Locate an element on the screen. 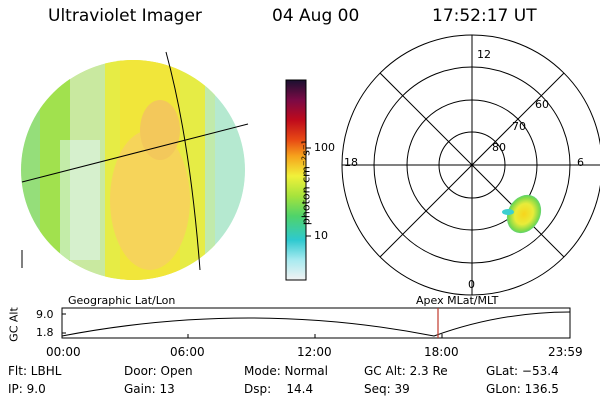 The height and width of the screenshot is (400, 600). altitude-curve is located at coordinates (316, 324).